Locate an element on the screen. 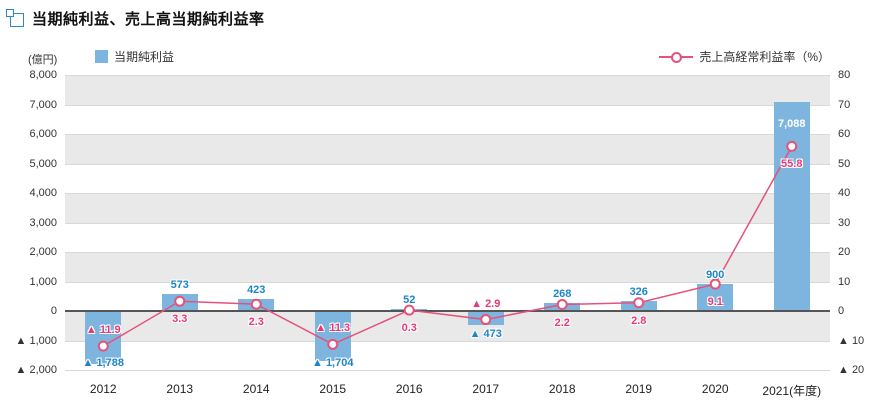  right-axis-tick: 20 is located at coordinates (844, 252).